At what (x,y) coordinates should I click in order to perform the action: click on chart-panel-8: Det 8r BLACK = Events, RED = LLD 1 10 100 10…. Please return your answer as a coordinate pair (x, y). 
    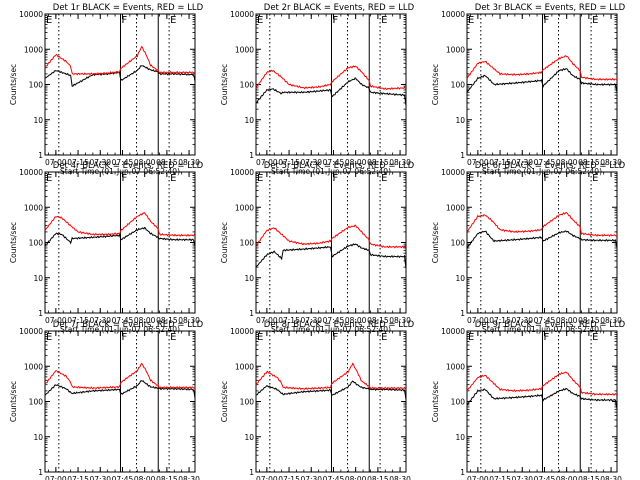
    Looking at the image, I should click on (317, 400).